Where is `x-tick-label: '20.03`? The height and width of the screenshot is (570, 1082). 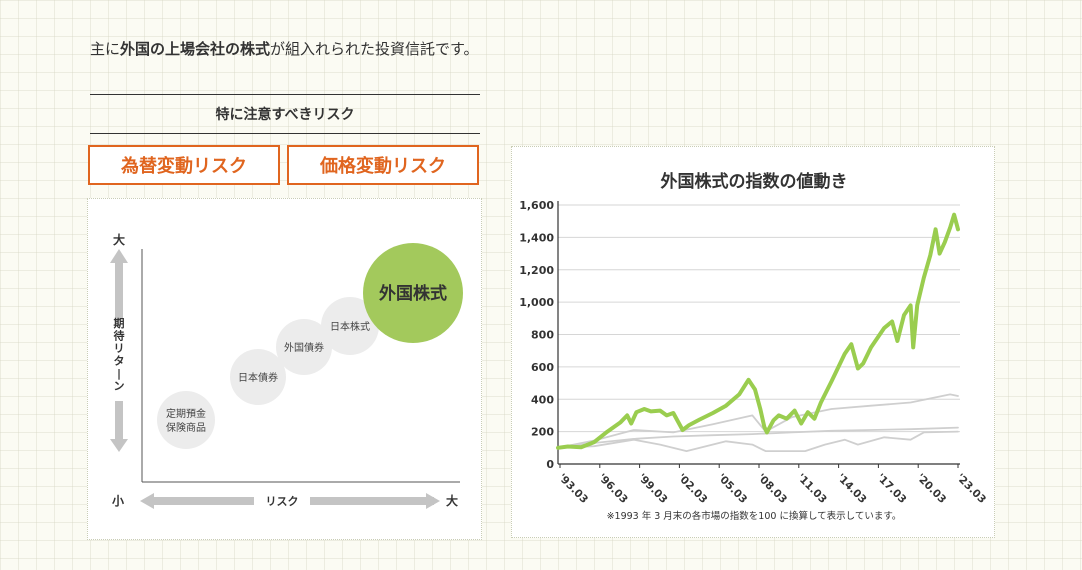
x-tick-label: '20.03 is located at coordinates (931, 489).